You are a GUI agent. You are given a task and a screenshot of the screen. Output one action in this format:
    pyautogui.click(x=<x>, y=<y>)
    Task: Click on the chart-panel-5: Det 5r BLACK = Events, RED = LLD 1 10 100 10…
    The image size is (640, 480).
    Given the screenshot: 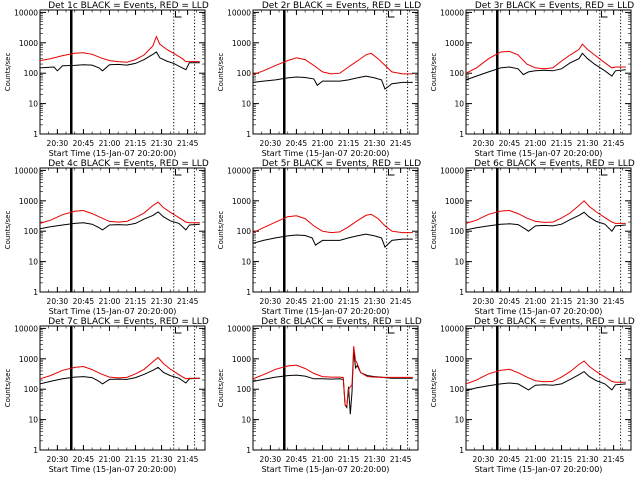 What is the action you would take?
    pyautogui.click(x=319, y=237)
    